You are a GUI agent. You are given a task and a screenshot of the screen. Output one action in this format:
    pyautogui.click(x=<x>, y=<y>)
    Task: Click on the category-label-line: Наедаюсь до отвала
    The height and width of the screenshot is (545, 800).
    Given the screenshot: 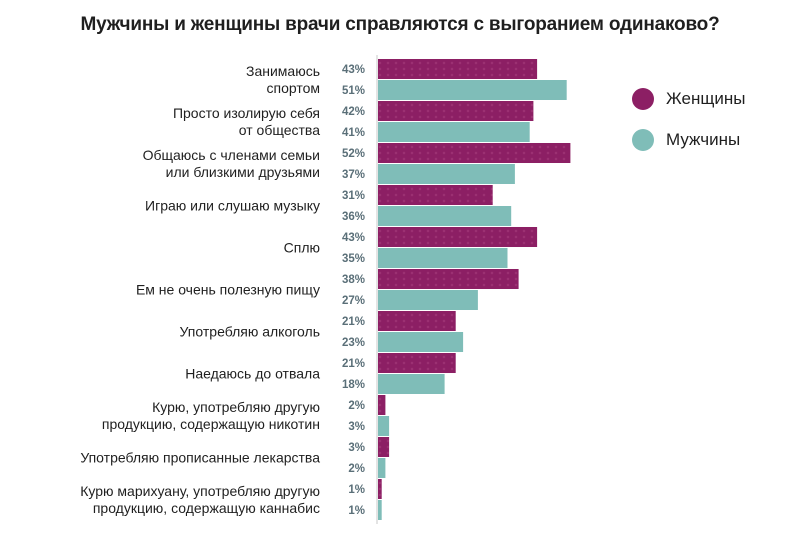 What is the action you would take?
    pyautogui.click(x=252, y=374)
    